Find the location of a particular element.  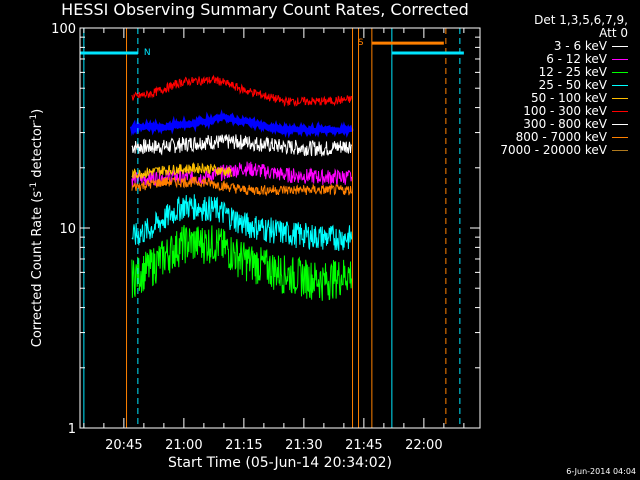

legend-label-0: 3 - 6 keV is located at coordinates (580, 46).